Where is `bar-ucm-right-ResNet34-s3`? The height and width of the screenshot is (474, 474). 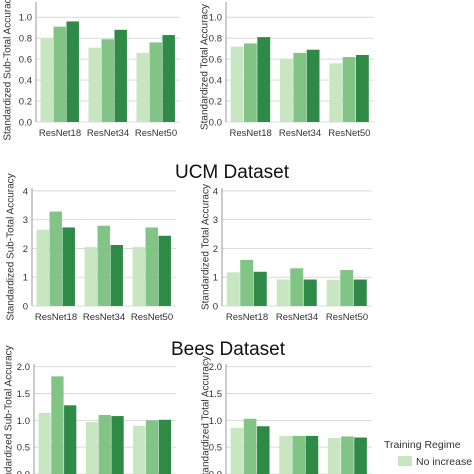
bar-ucm-right-ResNet34-s3 is located at coordinates (310, 292).